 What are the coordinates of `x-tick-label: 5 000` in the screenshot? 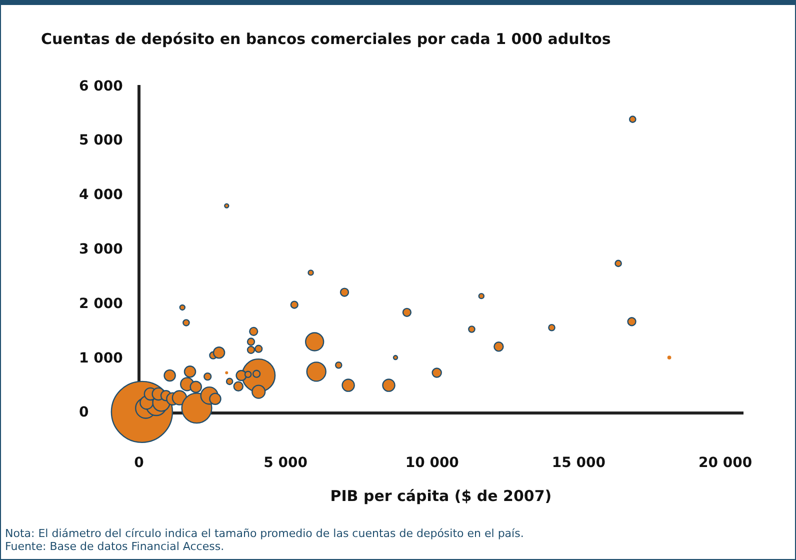 It's located at (286, 463).